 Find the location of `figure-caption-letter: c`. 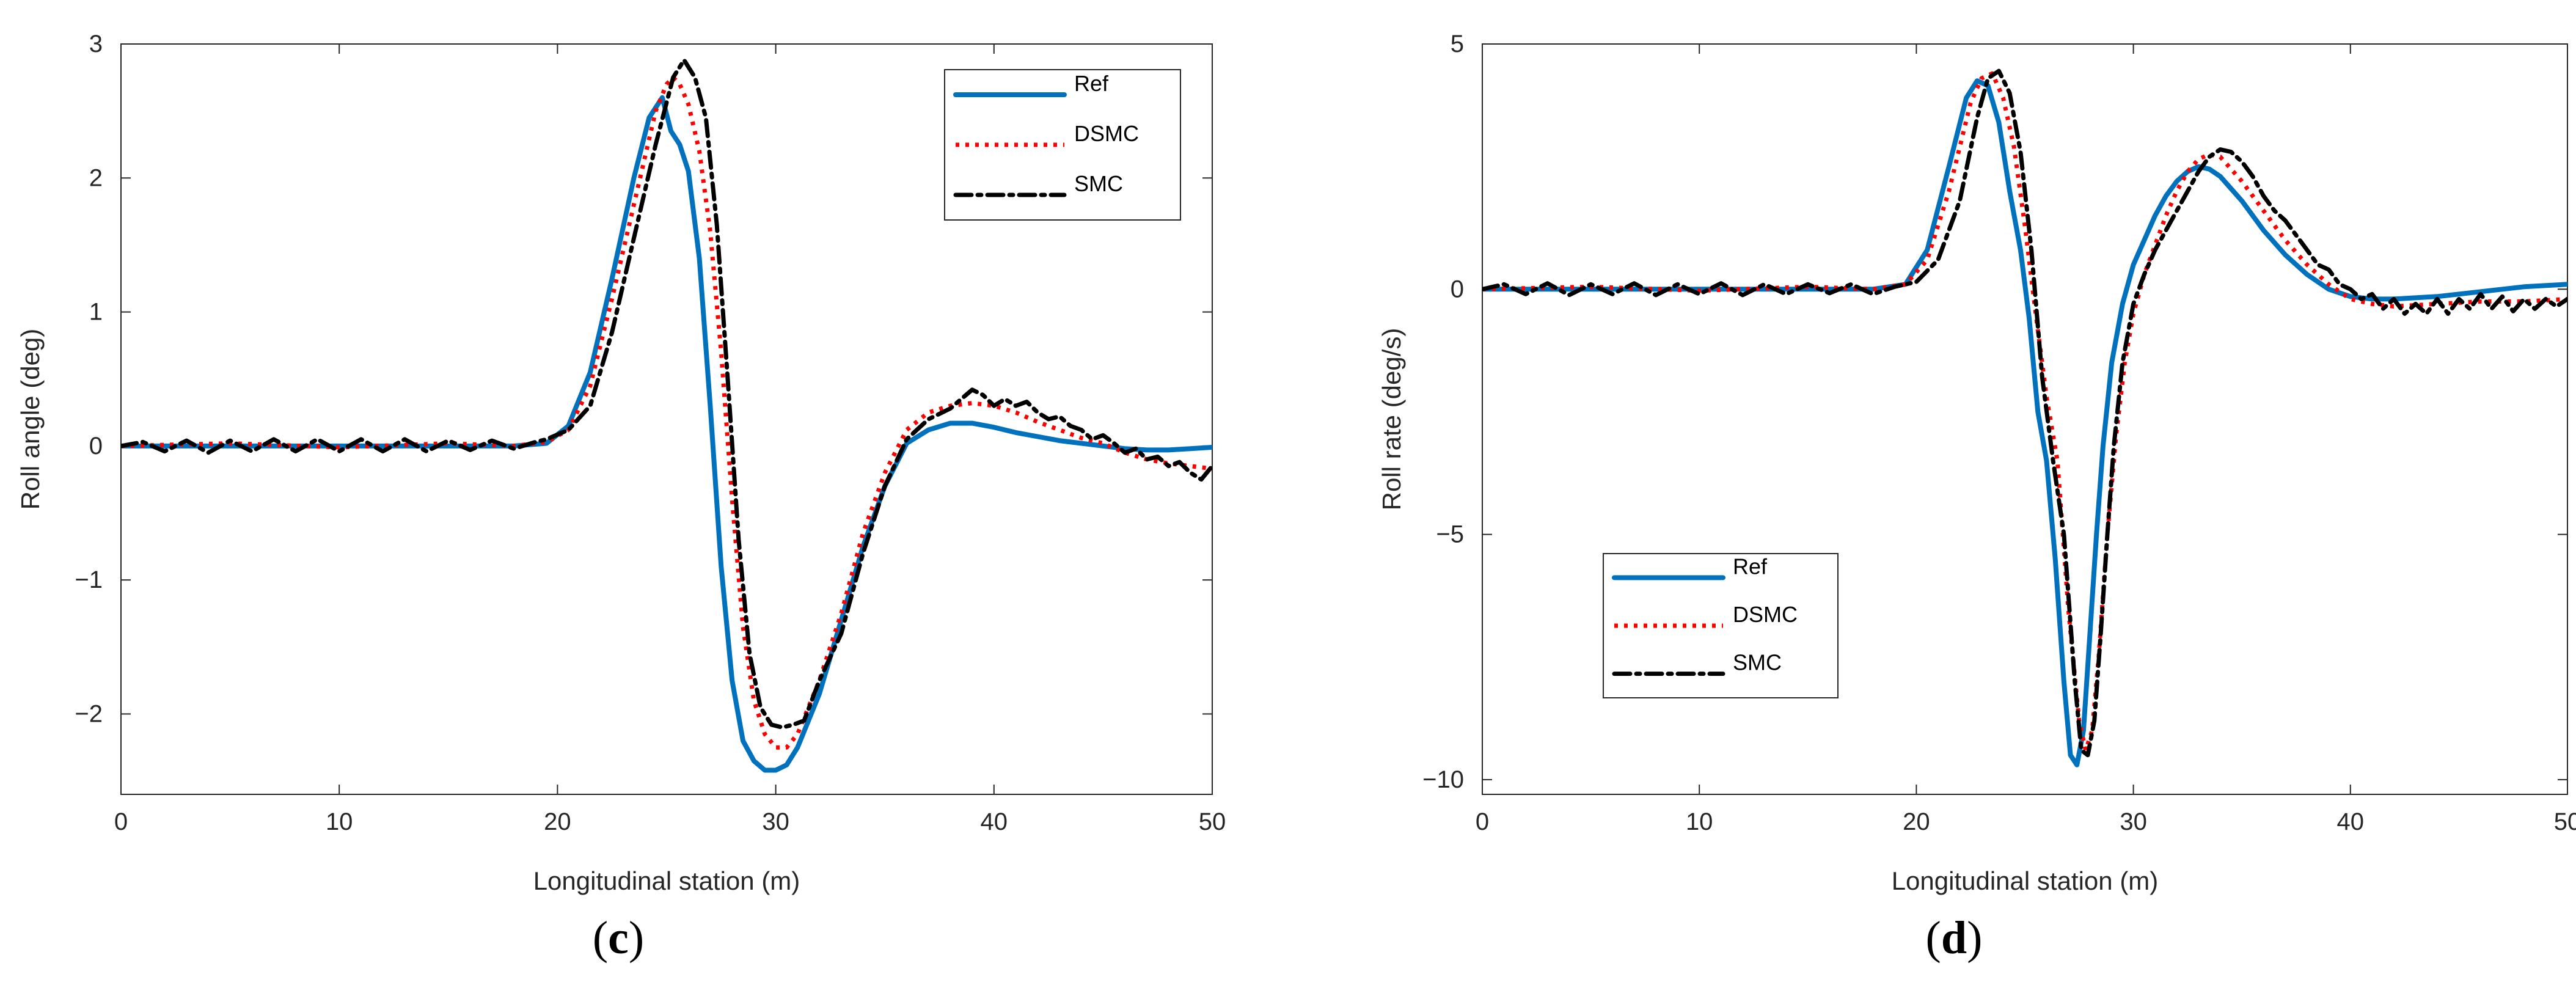

figure-caption-letter: c is located at coordinates (618, 938).